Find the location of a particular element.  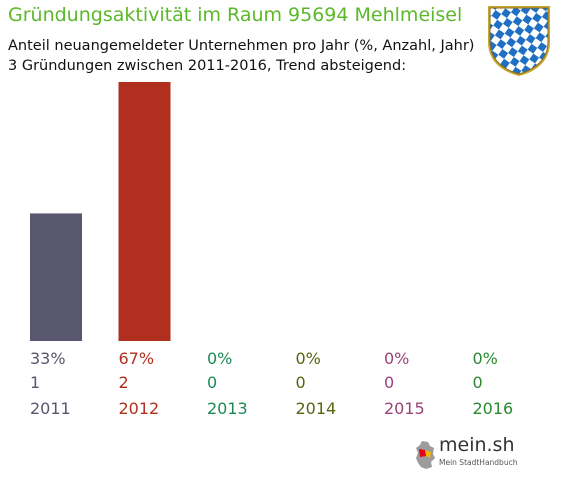

bar-2011 is located at coordinates (56, 277).